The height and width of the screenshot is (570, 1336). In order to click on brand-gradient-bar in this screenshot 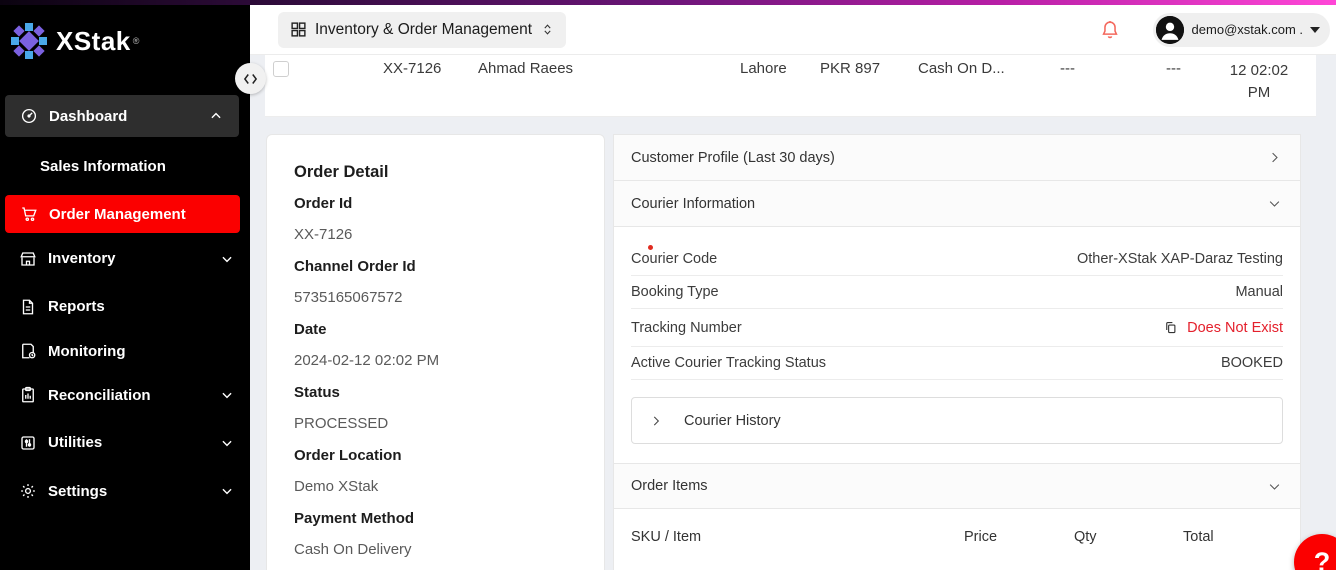, I will do `click(668, 2)`.